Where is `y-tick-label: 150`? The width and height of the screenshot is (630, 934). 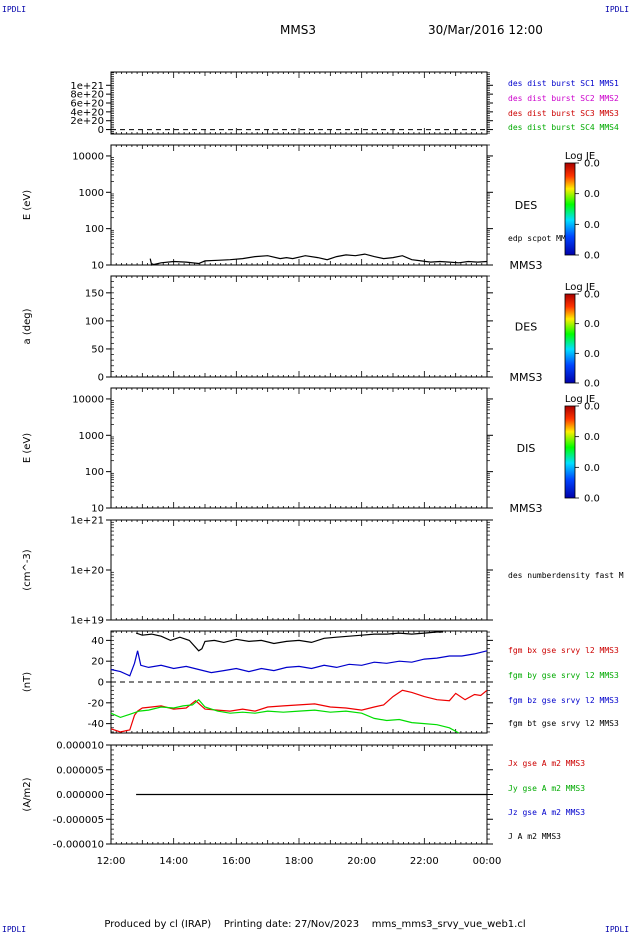
y-tick-label: 150 is located at coordinates (94, 293).